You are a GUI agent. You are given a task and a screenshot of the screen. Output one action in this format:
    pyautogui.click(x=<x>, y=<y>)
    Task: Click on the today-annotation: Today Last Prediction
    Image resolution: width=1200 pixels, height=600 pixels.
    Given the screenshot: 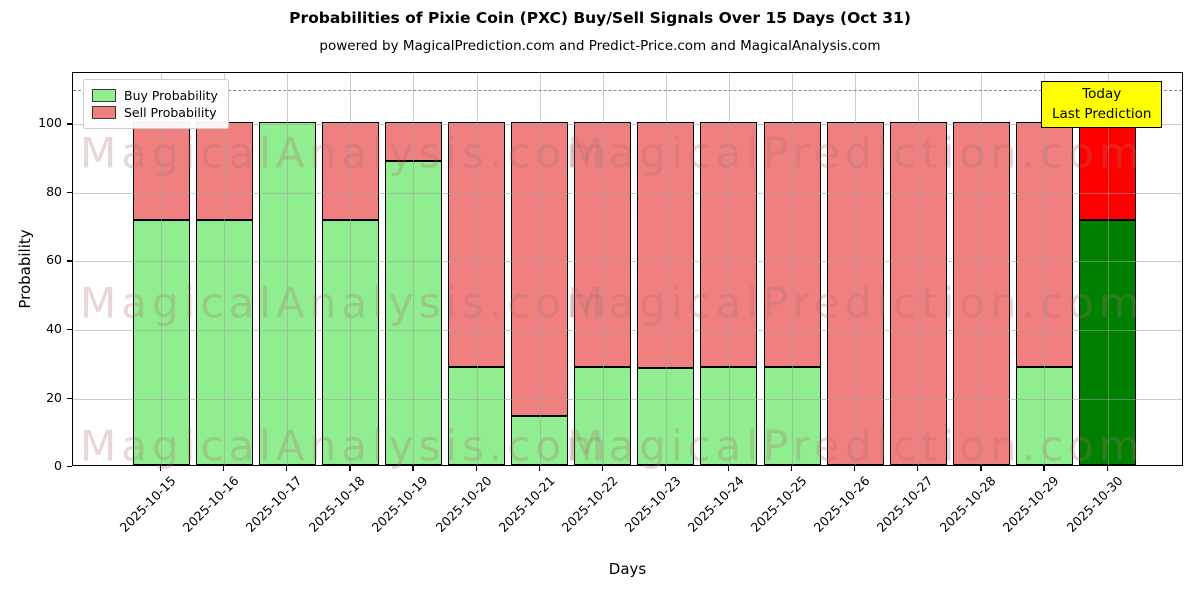 What is the action you would take?
    pyautogui.click(x=1102, y=105)
    